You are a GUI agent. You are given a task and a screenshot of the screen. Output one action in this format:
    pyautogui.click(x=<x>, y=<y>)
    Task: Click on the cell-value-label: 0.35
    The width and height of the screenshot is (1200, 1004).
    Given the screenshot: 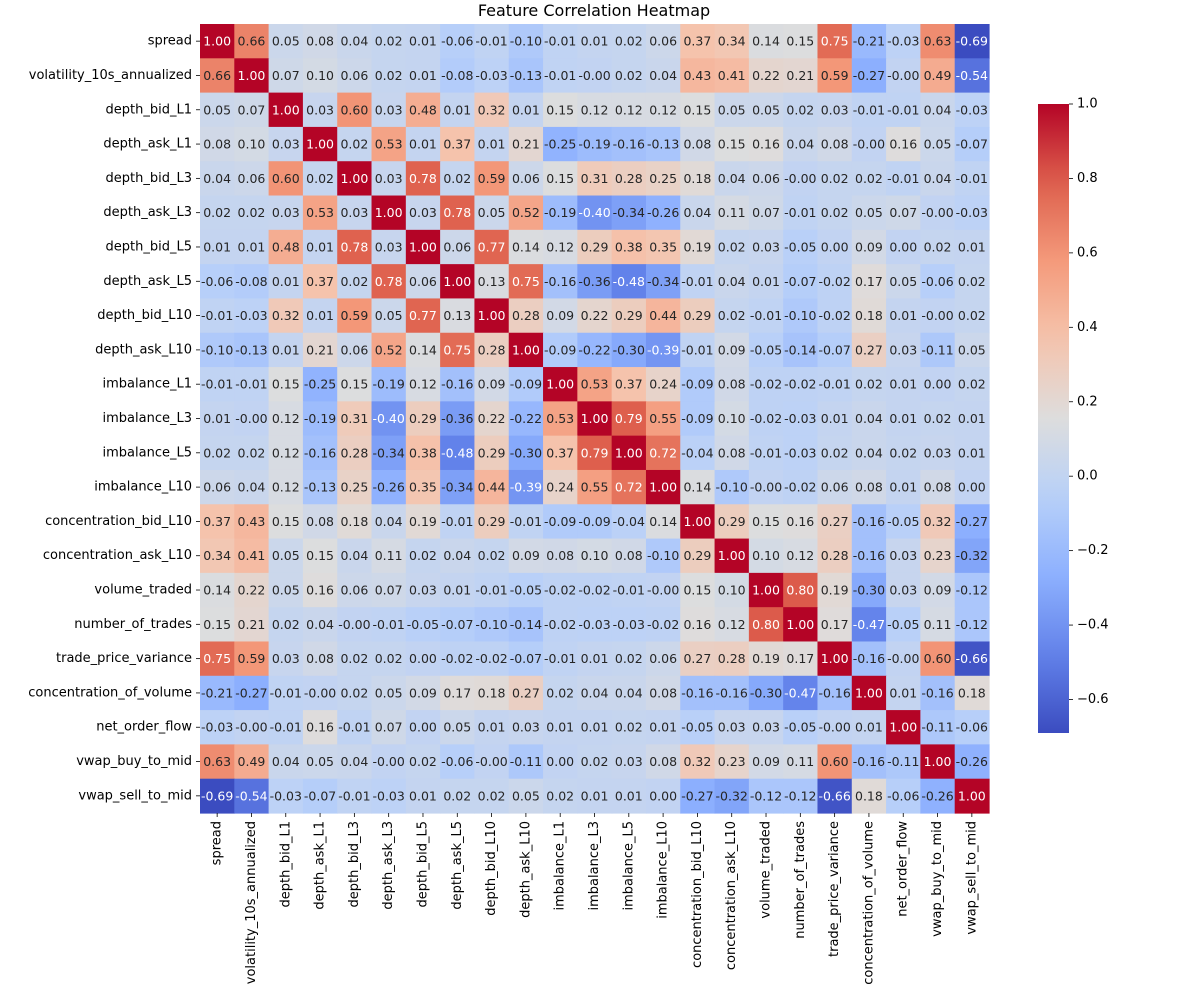 What is the action you would take?
    pyautogui.click(x=423, y=487)
    